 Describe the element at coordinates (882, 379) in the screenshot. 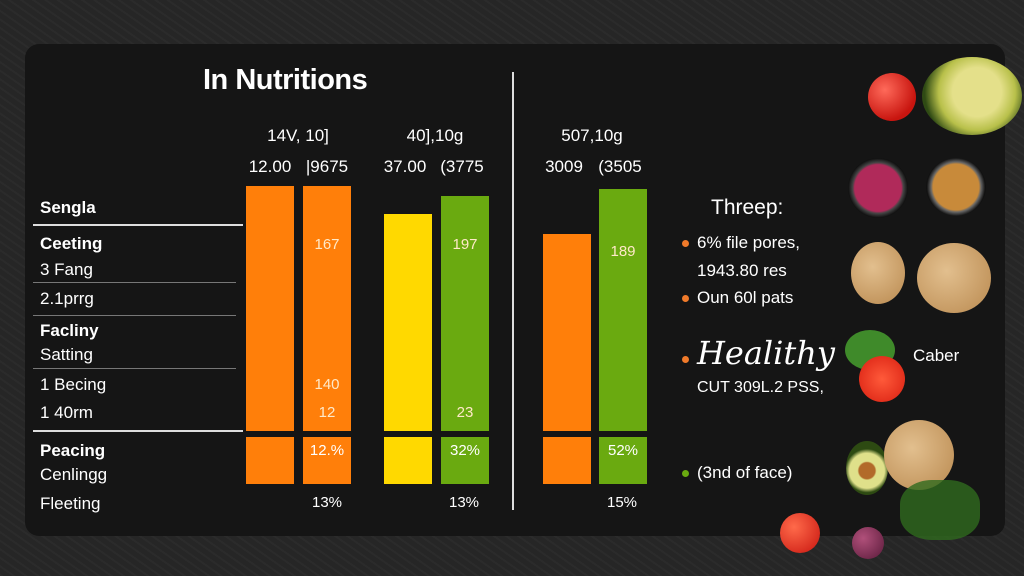

I see `tomato-slice-image` at that location.